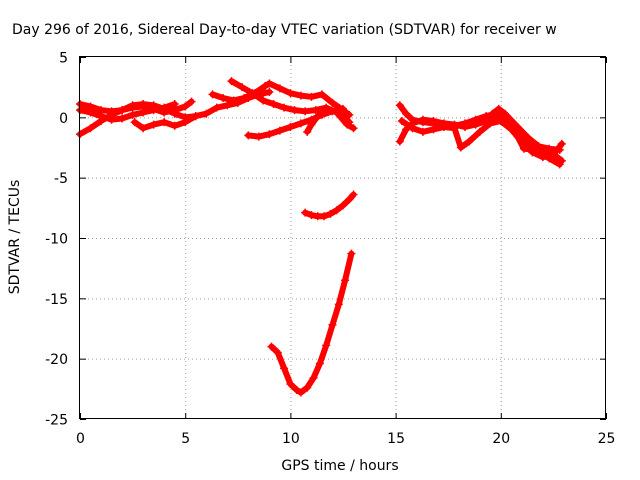  What do you see at coordinates (61, 179) in the screenshot?
I see `y-tick-label: -5` at bounding box center [61, 179].